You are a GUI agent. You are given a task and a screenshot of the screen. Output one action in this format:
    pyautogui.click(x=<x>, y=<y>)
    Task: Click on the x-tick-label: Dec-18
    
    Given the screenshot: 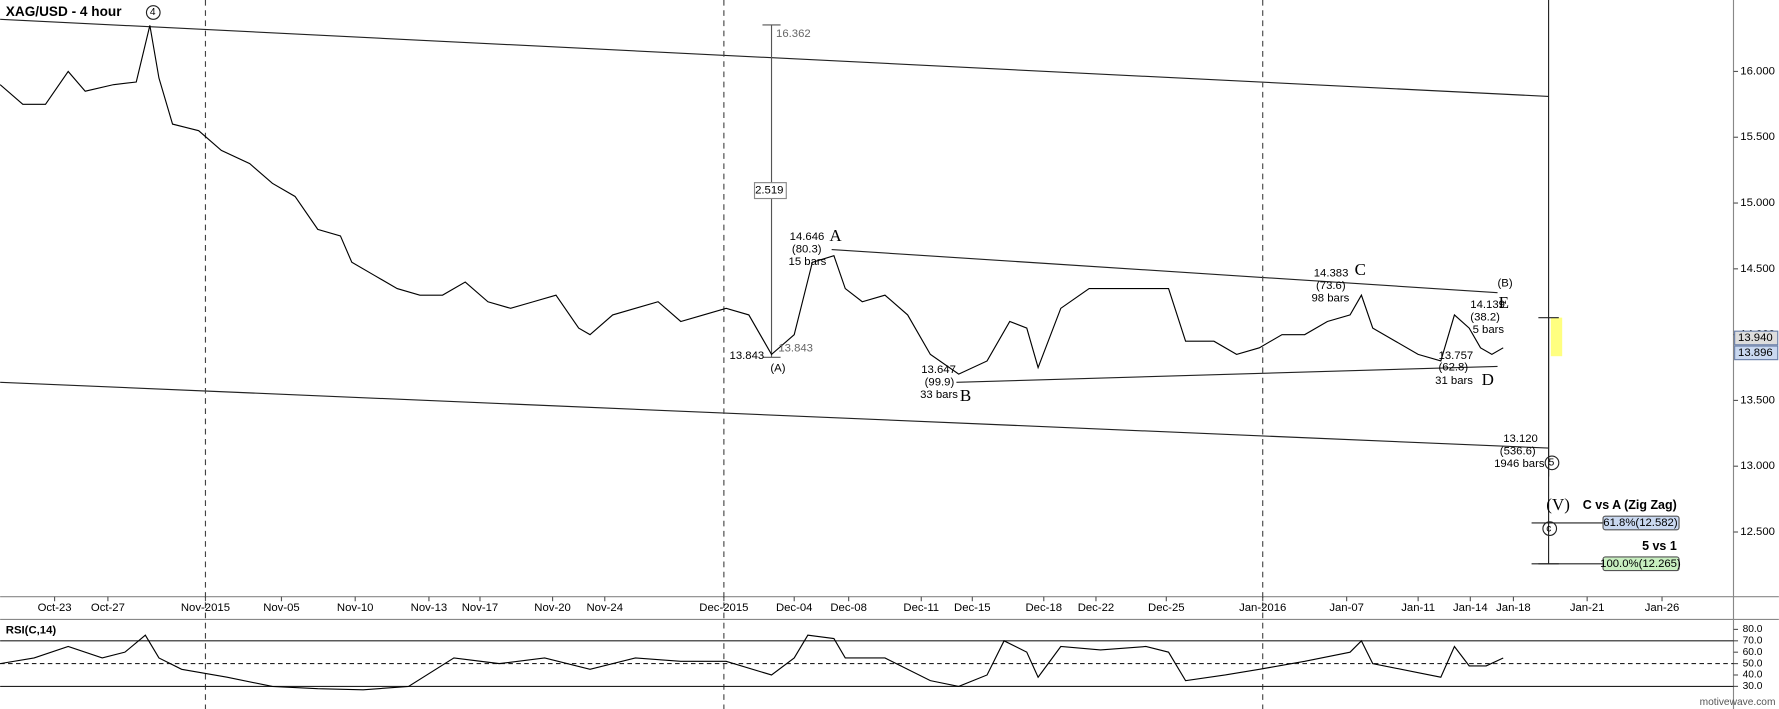 What is the action you would take?
    pyautogui.click(x=1044, y=608)
    